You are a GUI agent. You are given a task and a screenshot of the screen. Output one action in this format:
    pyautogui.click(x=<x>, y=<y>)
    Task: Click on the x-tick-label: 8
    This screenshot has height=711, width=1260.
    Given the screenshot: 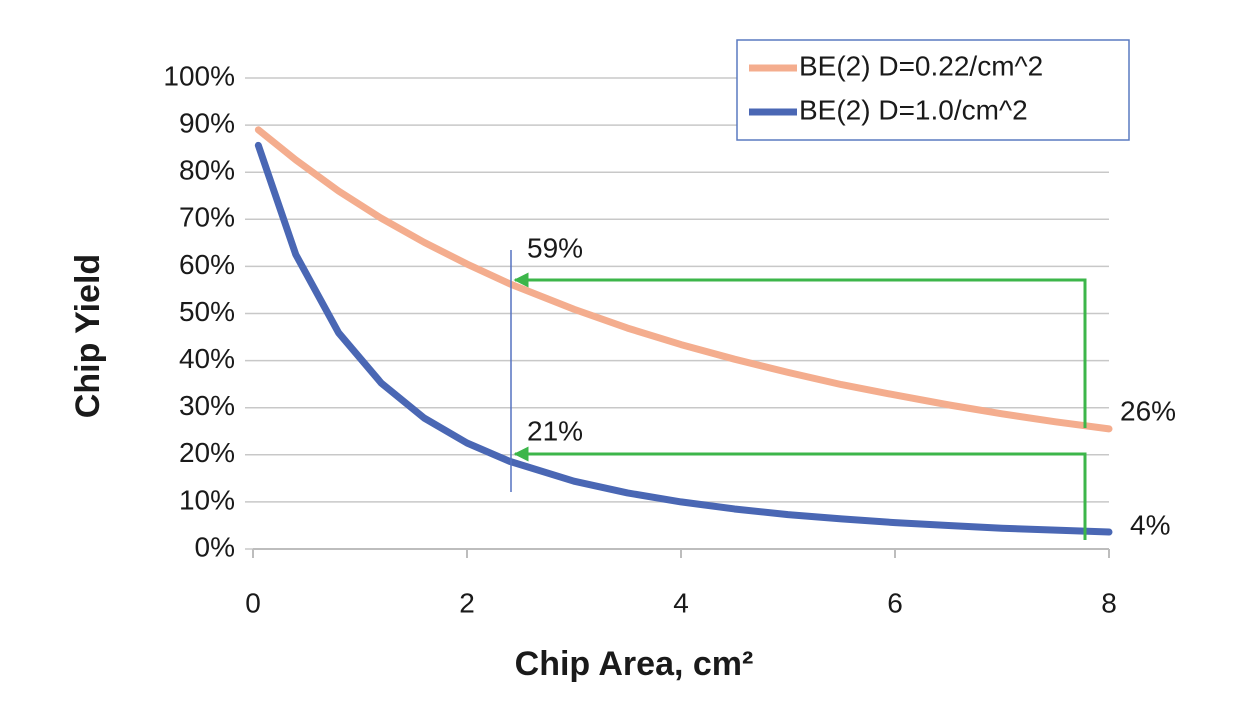 What is the action you would take?
    pyautogui.click(x=1109, y=602)
    